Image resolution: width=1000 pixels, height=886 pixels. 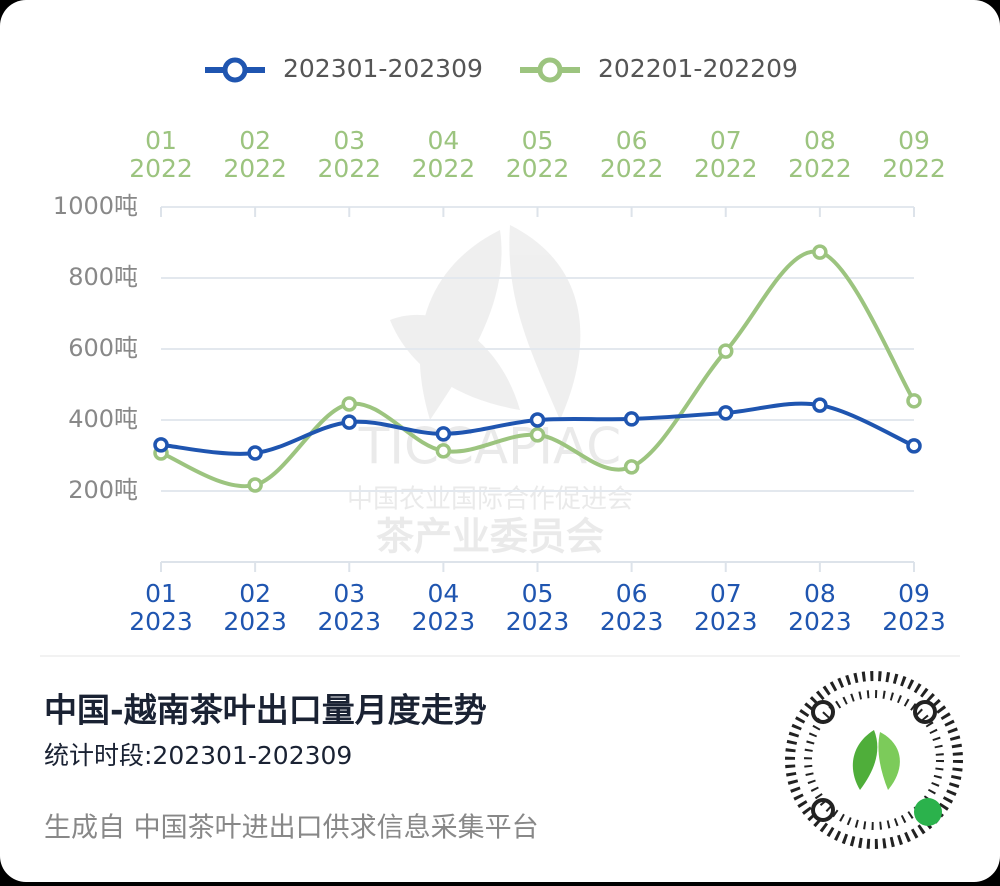 What do you see at coordinates (490, 500) in the screenshot?
I see `watermark-text: 中国农业国际合作促进会` at bounding box center [490, 500].